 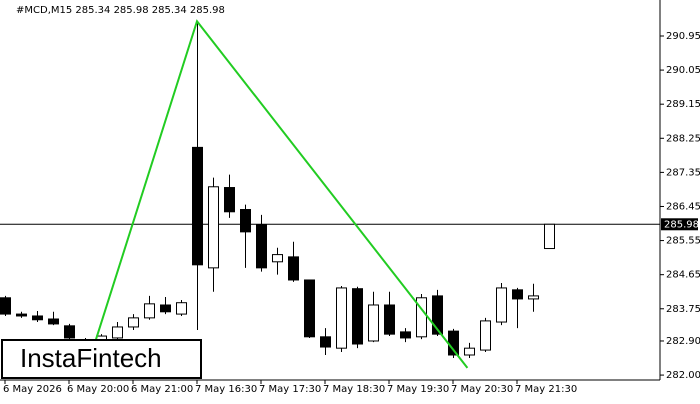 What do you see at coordinates (418, 389) in the screenshot?
I see `x-tick-label: 7 May 19:30` at bounding box center [418, 389].